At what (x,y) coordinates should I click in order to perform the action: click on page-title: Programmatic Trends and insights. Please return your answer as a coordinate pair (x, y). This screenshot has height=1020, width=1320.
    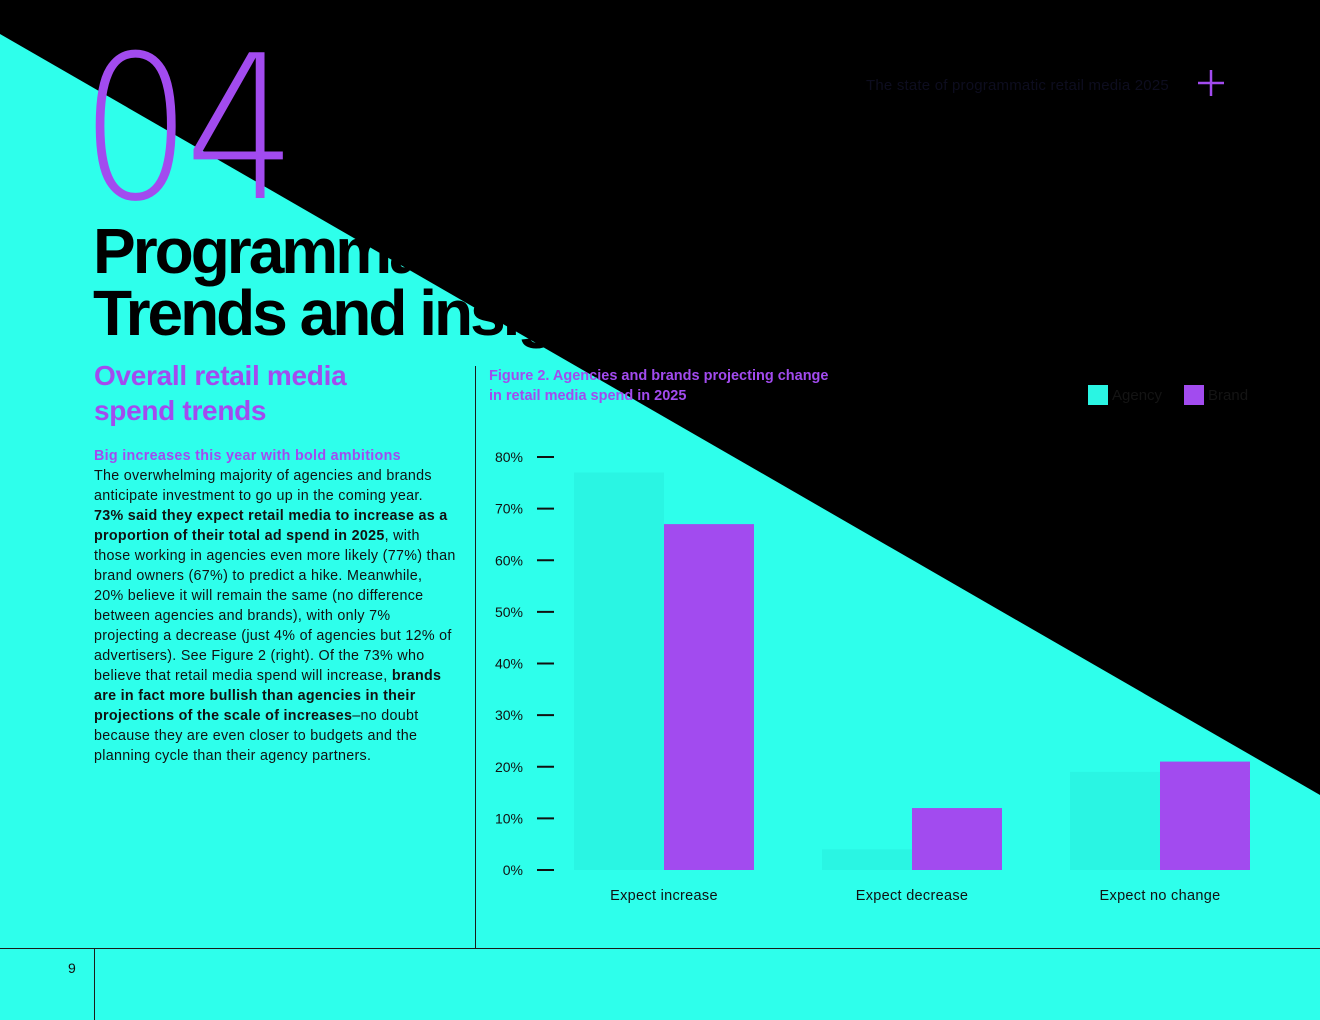
    Looking at the image, I should click on (368, 282).